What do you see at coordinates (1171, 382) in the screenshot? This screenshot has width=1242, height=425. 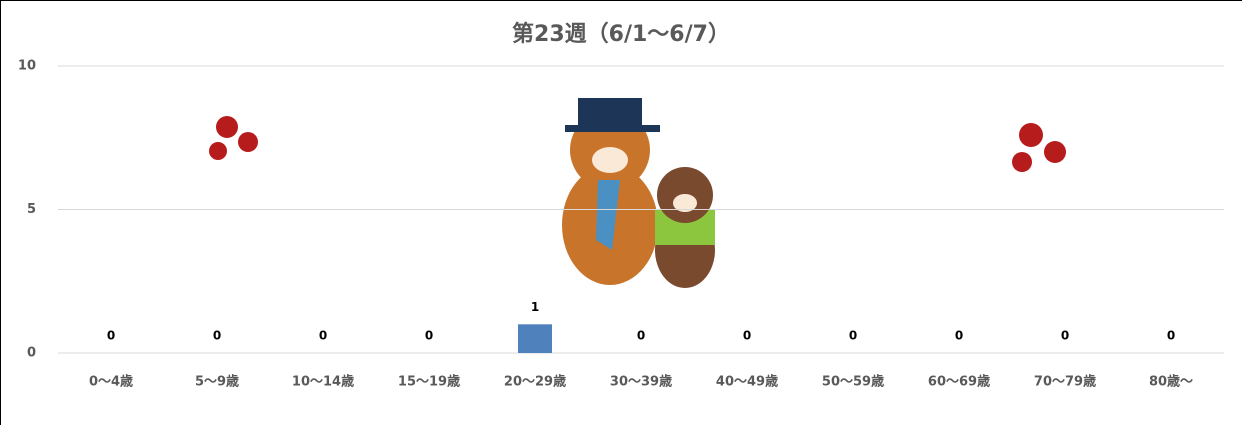 I see `x-tick-label: 80歳～` at bounding box center [1171, 382].